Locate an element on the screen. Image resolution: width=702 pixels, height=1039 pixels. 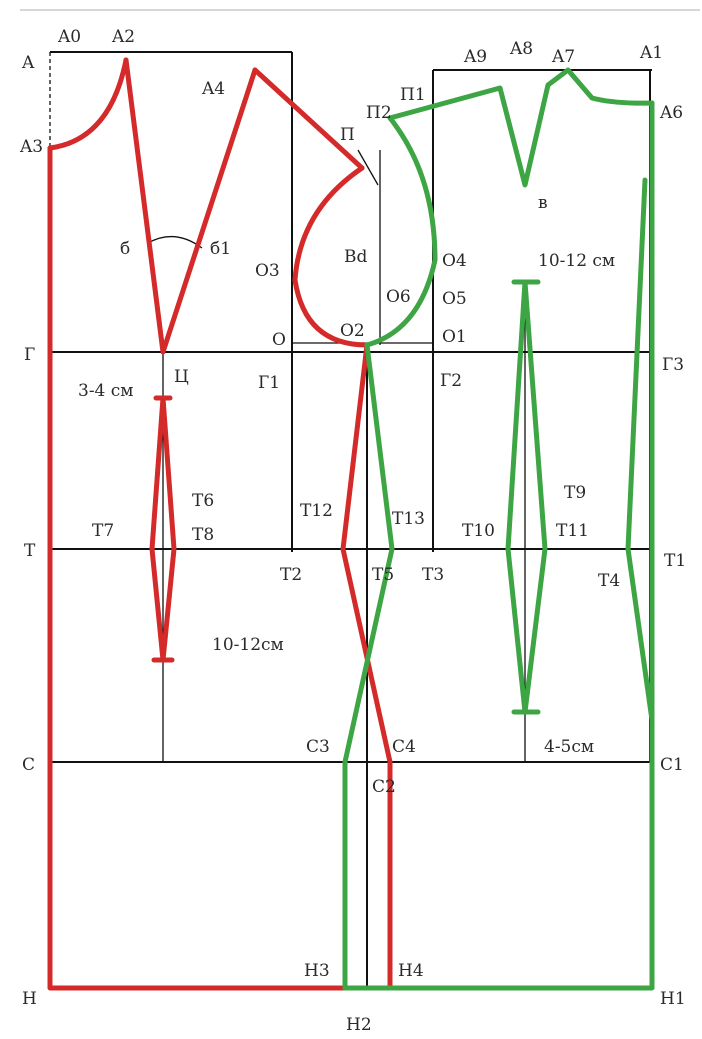
label-A0: A0 is located at coordinates (69, 37).